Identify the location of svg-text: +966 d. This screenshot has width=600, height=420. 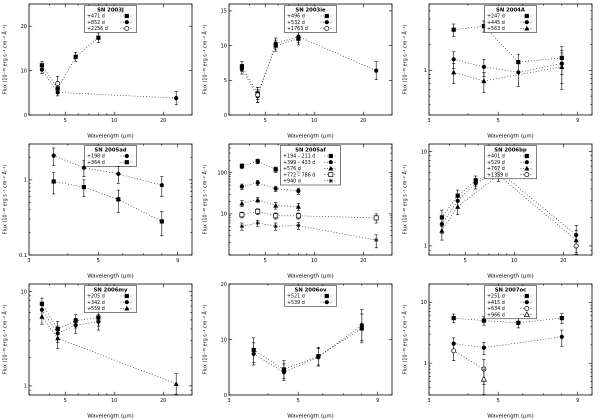
(496, 315).